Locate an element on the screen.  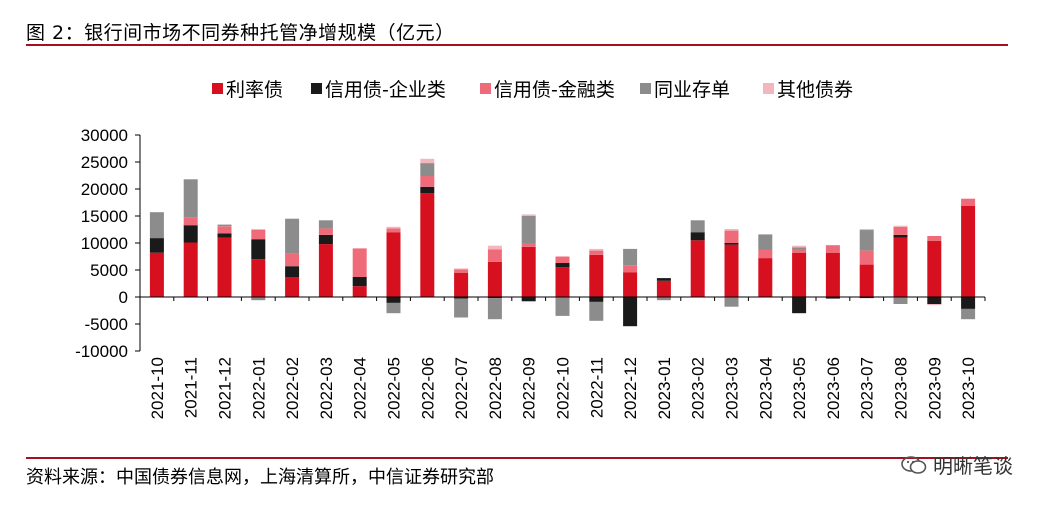
x-tick-label: 2023-01 is located at coordinates (664, 388).